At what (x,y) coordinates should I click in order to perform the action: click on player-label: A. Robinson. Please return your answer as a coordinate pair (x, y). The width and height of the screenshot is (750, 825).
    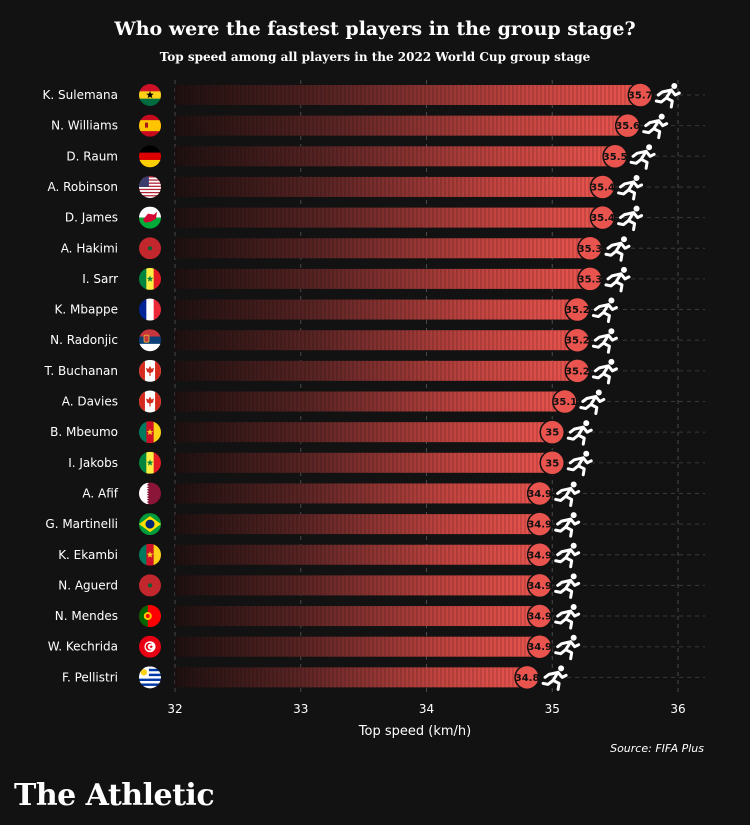
    Looking at the image, I should click on (82, 187).